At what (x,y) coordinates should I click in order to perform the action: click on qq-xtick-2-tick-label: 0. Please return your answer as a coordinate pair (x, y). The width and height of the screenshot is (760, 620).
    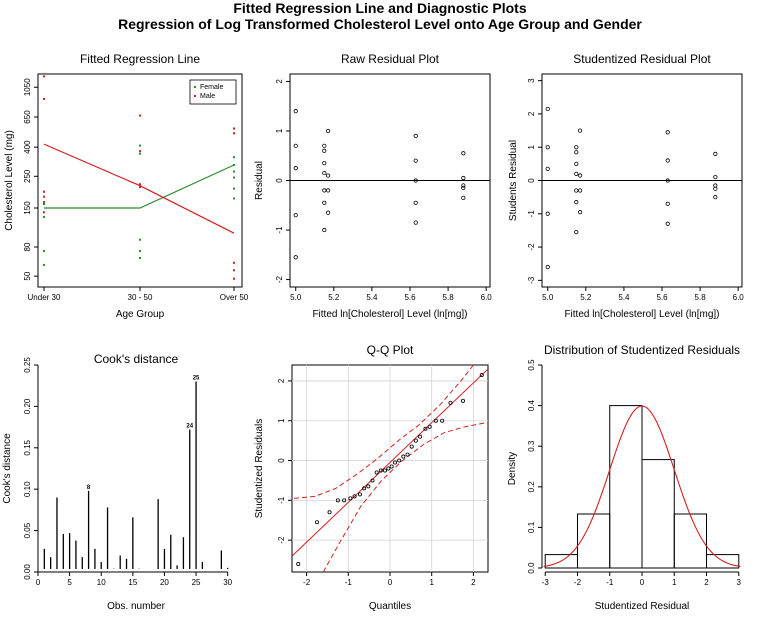
    Looking at the image, I should click on (390, 582).